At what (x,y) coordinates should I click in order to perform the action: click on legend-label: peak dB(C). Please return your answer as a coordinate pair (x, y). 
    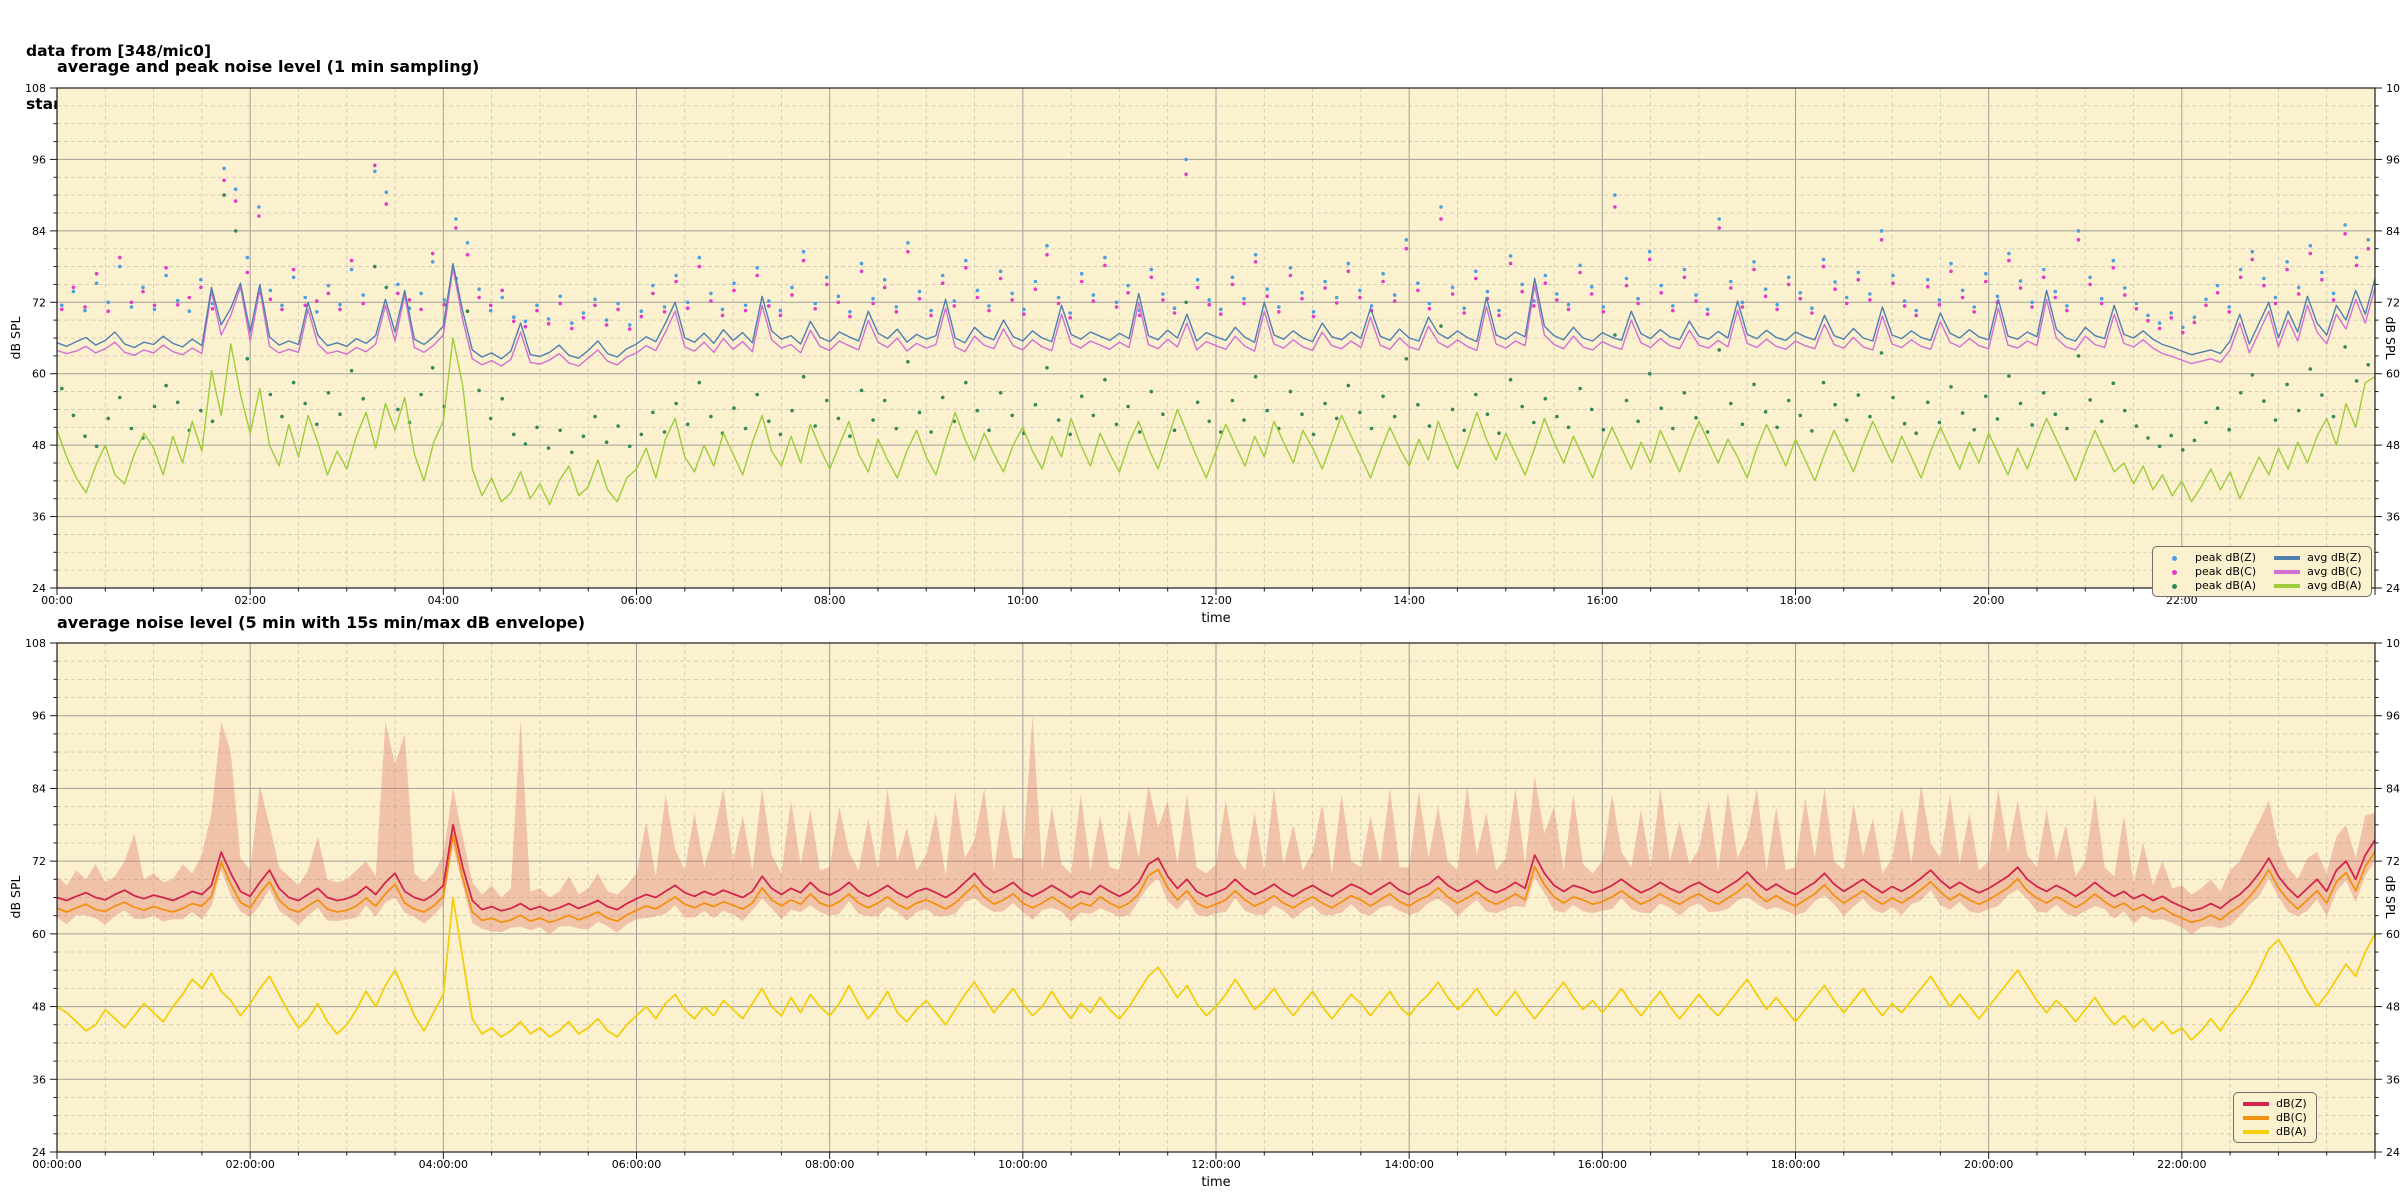
    Looking at the image, I should click on (2226, 571).